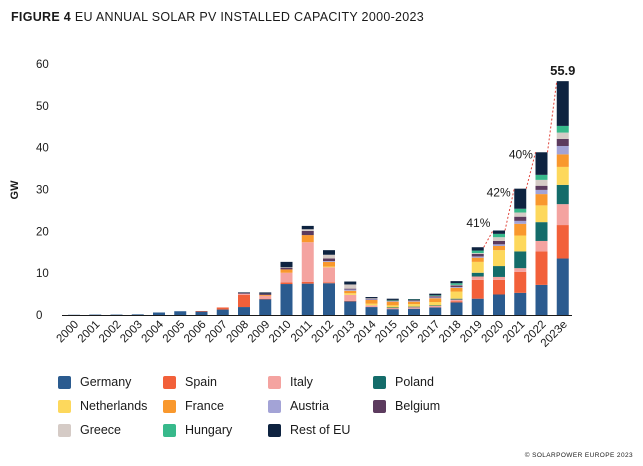 This screenshot has height=466, width=643. I want to click on x-tick-label: 2003, so click(131, 332).